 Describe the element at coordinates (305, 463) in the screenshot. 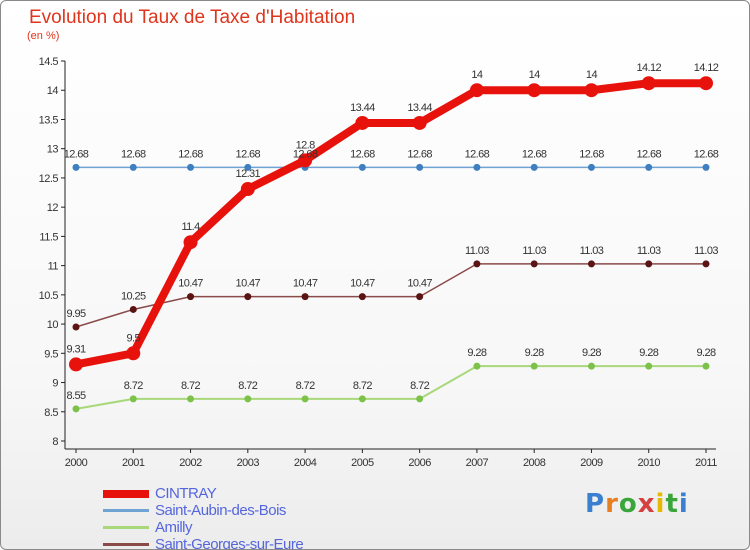

I see `x-tick-label: 2004` at that location.